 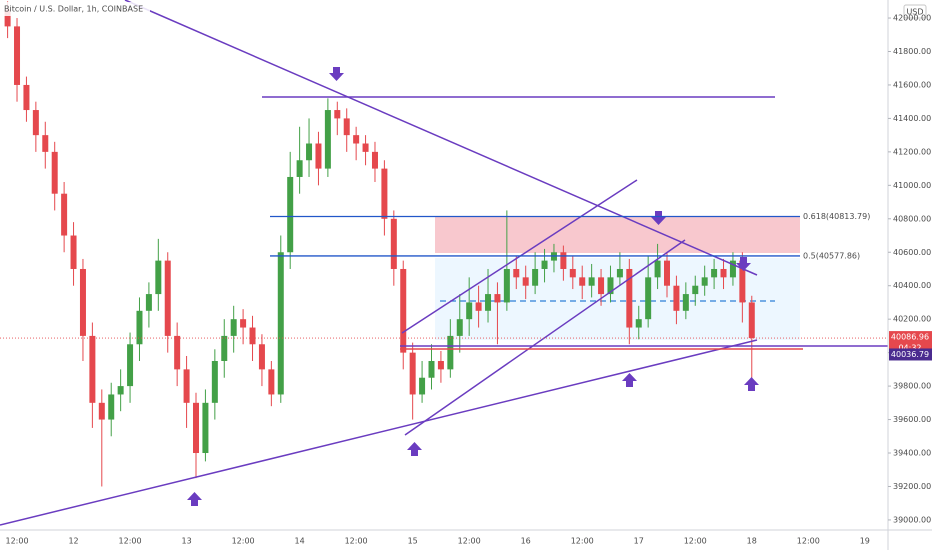 What do you see at coordinates (865, 541) in the screenshot?
I see `x-tick-label: 19` at bounding box center [865, 541].